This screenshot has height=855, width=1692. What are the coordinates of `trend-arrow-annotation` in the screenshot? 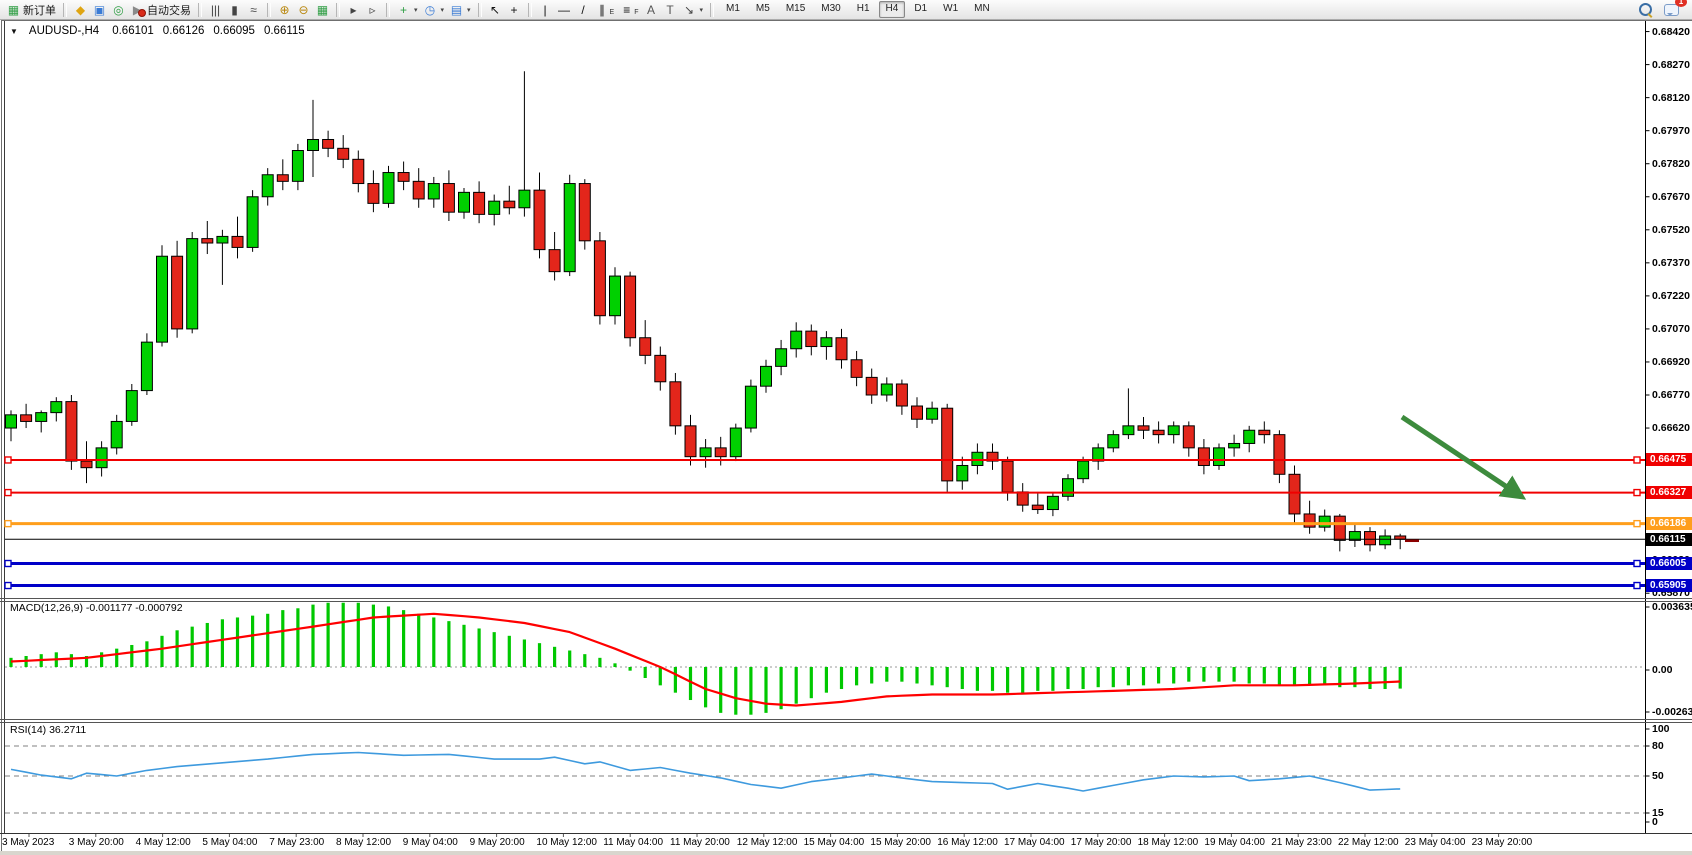 It's located at (1463, 457).